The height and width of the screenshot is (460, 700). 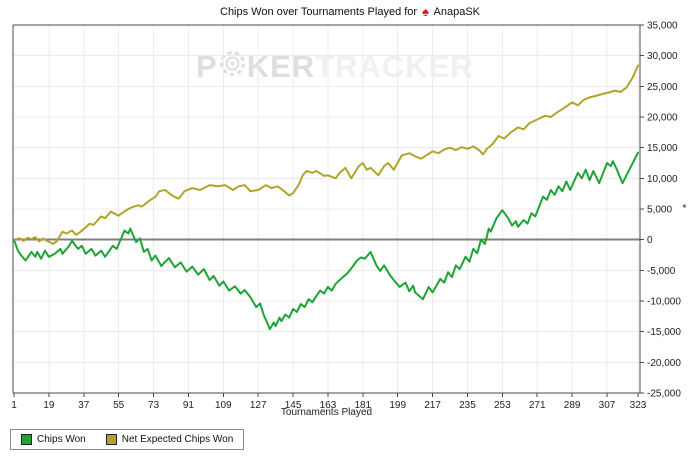 What do you see at coordinates (281, 66) in the screenshot?
I see `watermark-poker-ker: KER` at bounding box center [281, 66].